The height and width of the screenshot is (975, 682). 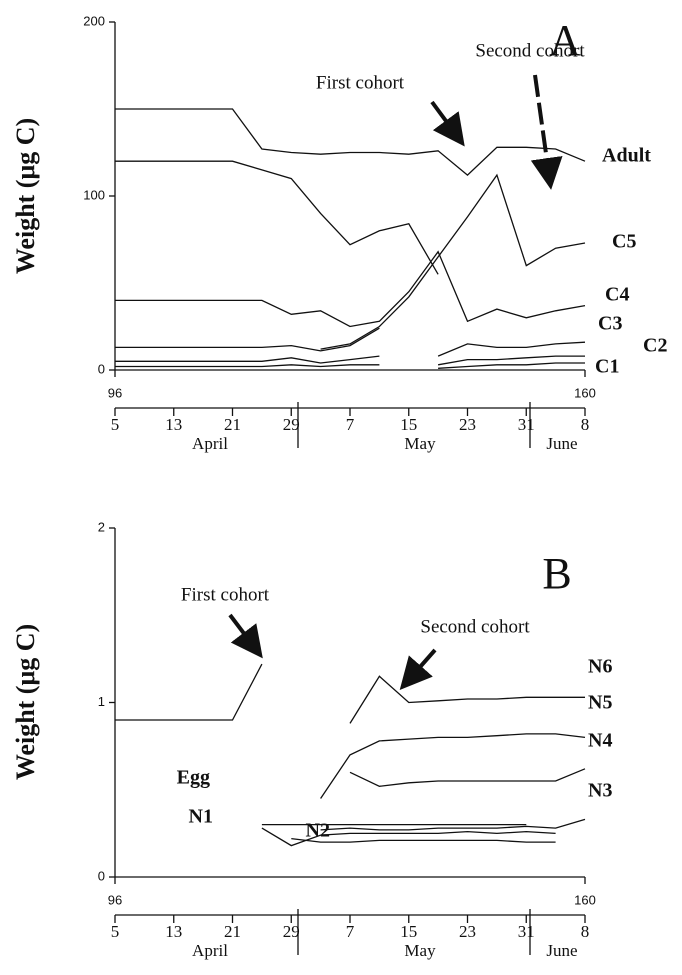 What do you see at coordinates (94, 20) in the screenshot?
I see `y-tick-label: 200` at bounding box center [94, 20].